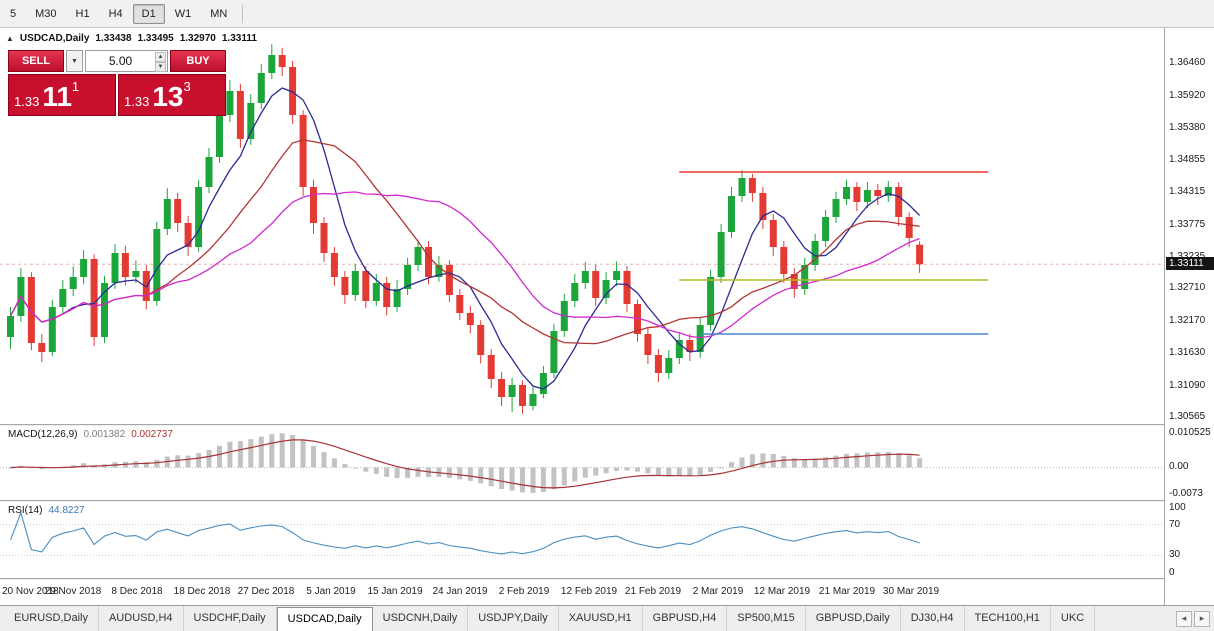 The image size is (1214, 631). Describe the element at coordinates (601, 618) in the screenshot. I see `chart-tab-xauusd-h1: XAUUSD,H1` at that location.